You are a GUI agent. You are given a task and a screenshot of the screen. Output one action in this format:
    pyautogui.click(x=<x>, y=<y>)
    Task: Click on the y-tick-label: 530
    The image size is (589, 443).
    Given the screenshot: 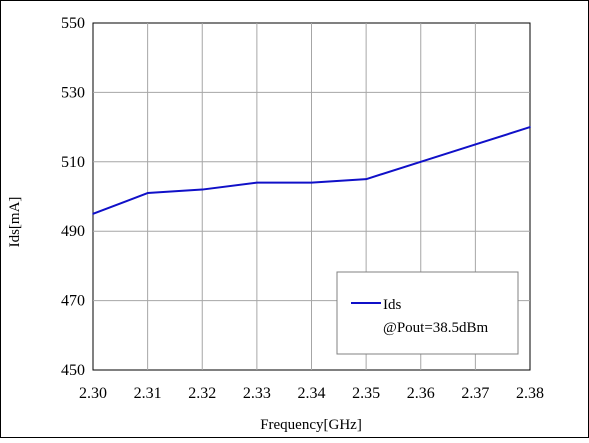 What is the action you would take?
    pyautogui.click(x=73, y=92)
    